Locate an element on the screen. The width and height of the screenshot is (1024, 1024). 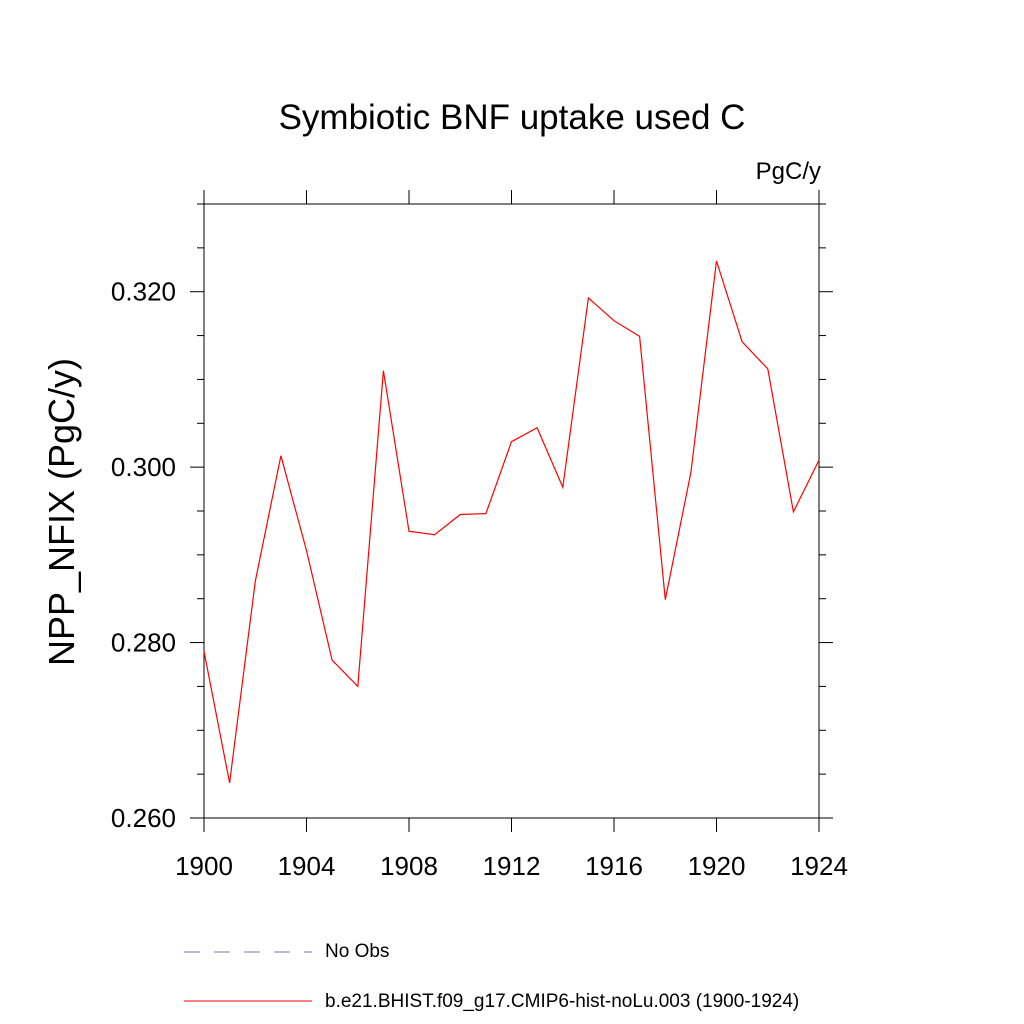
y-tick-label: 0.320 is located at coordinates (143, 292).